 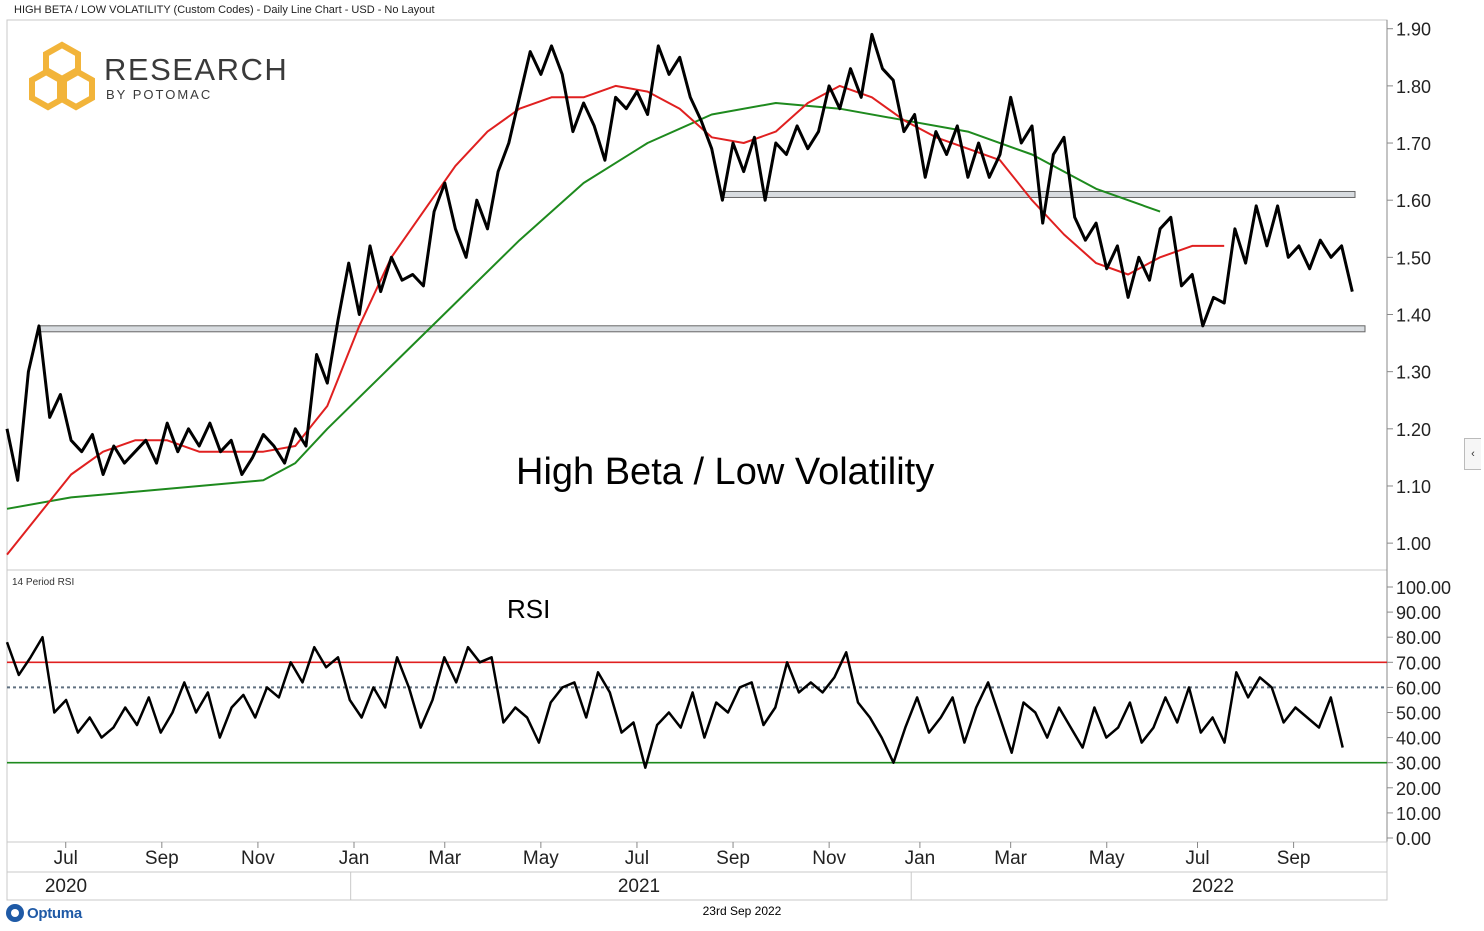 I want to click on rsi-y-tick-label: 80.00, so click(x=1418, y=638).